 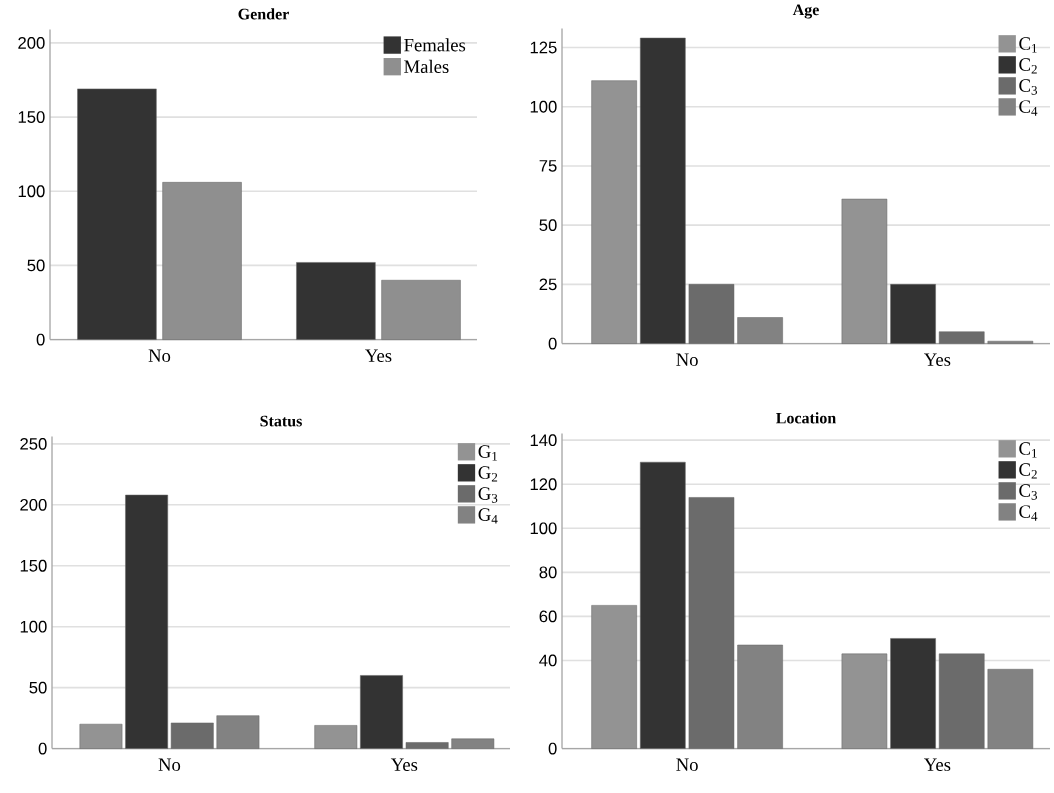 I want to click on chart-title: Status, so click(x=281, y=421).